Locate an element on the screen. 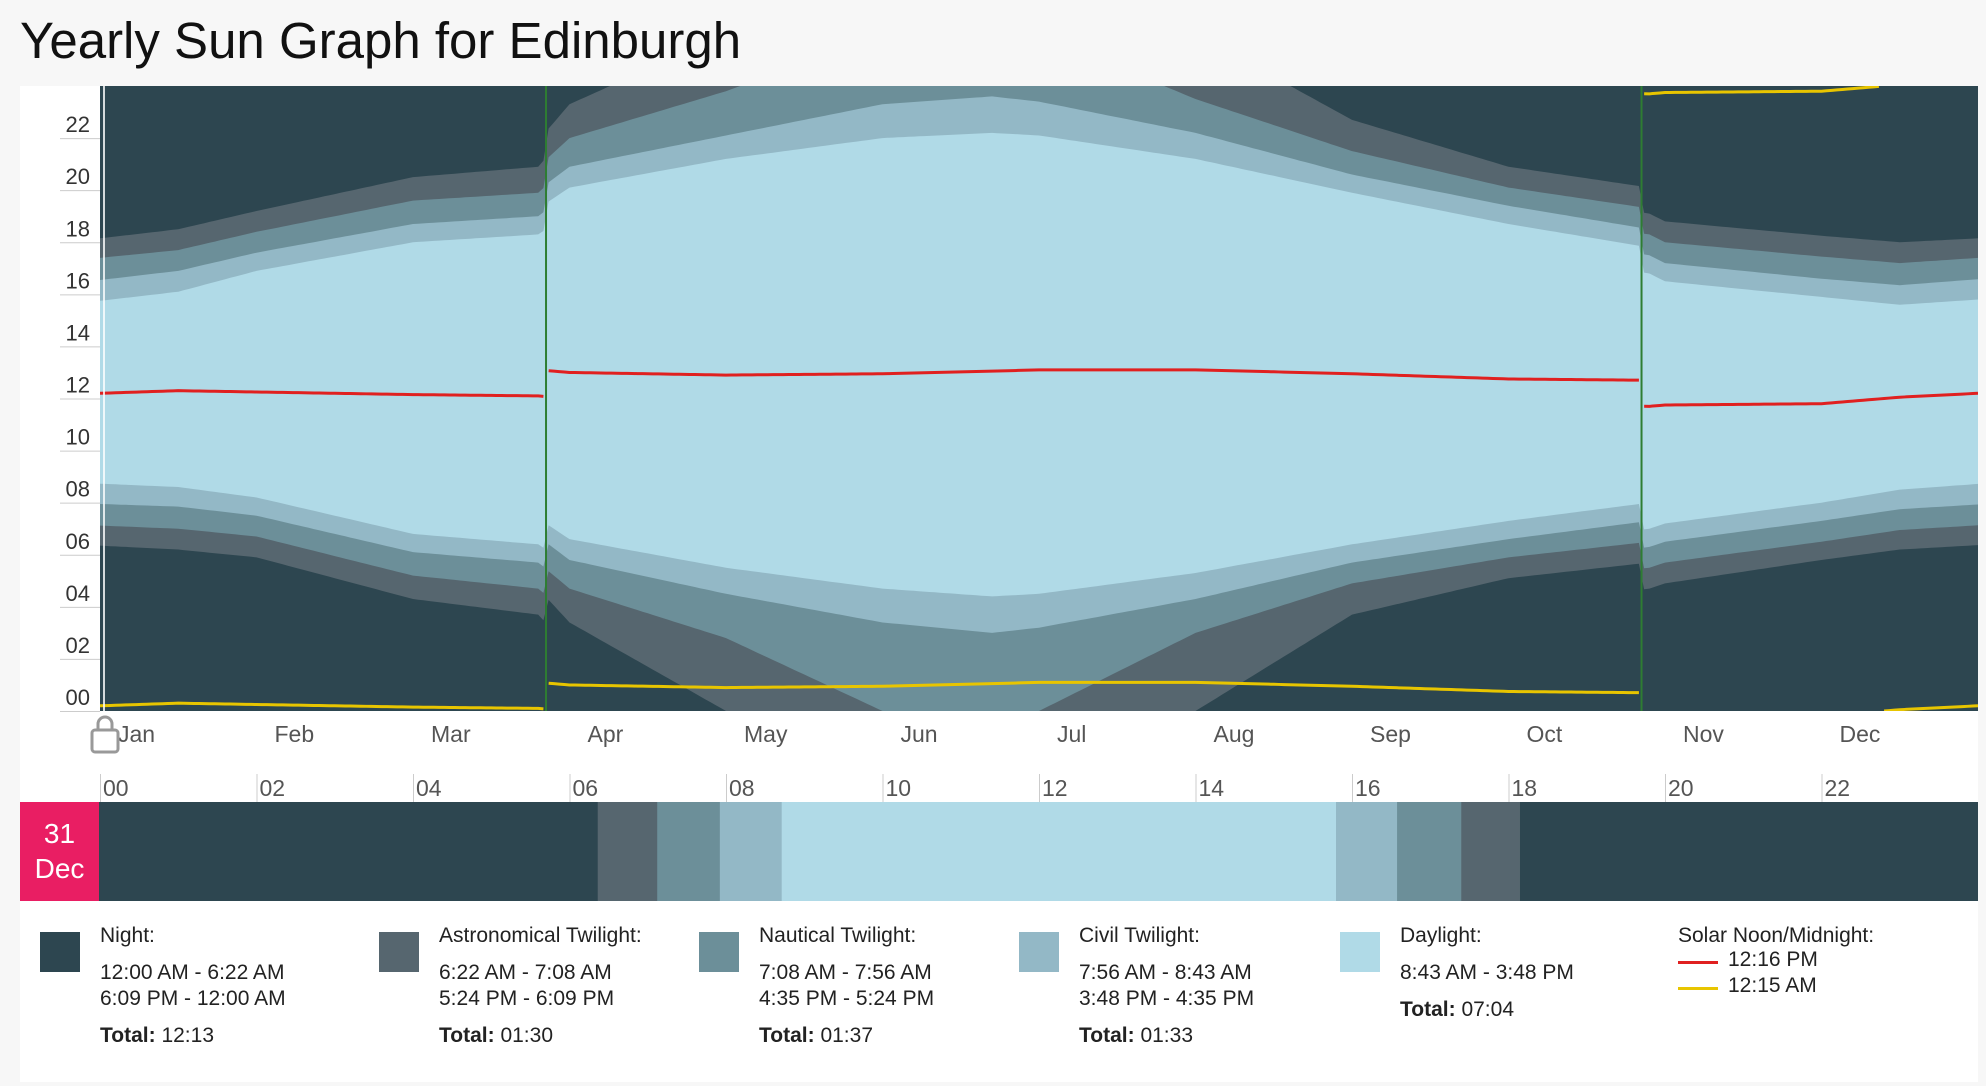 The width and height of the screenshot is (1986, 1086). hour-tick-label: 04 is located at coordinates (429, 788).